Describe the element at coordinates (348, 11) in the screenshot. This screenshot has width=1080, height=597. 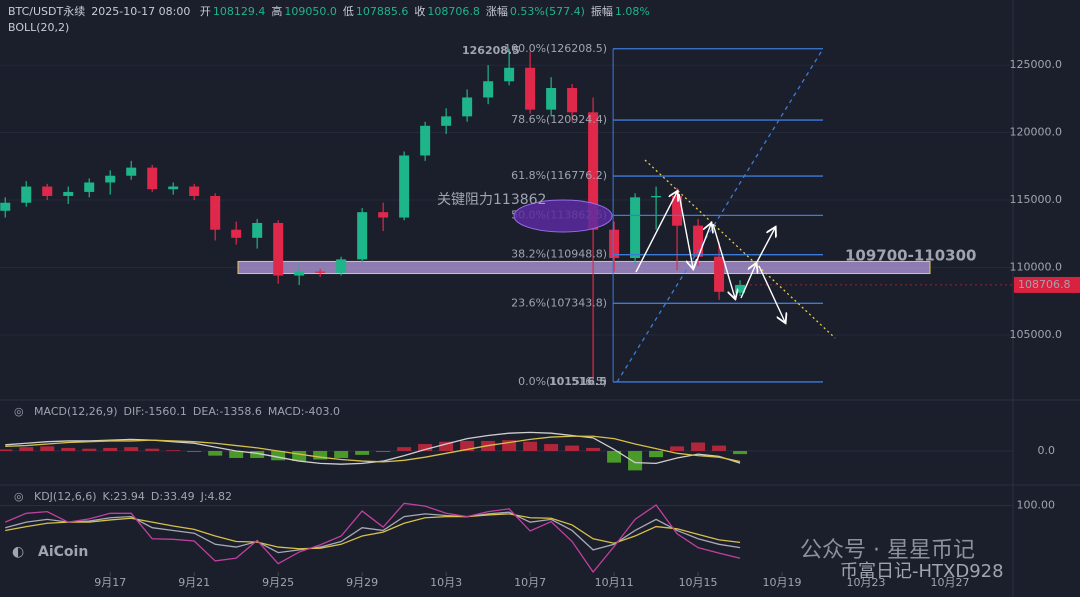
I see `header-label: 低` at that location.